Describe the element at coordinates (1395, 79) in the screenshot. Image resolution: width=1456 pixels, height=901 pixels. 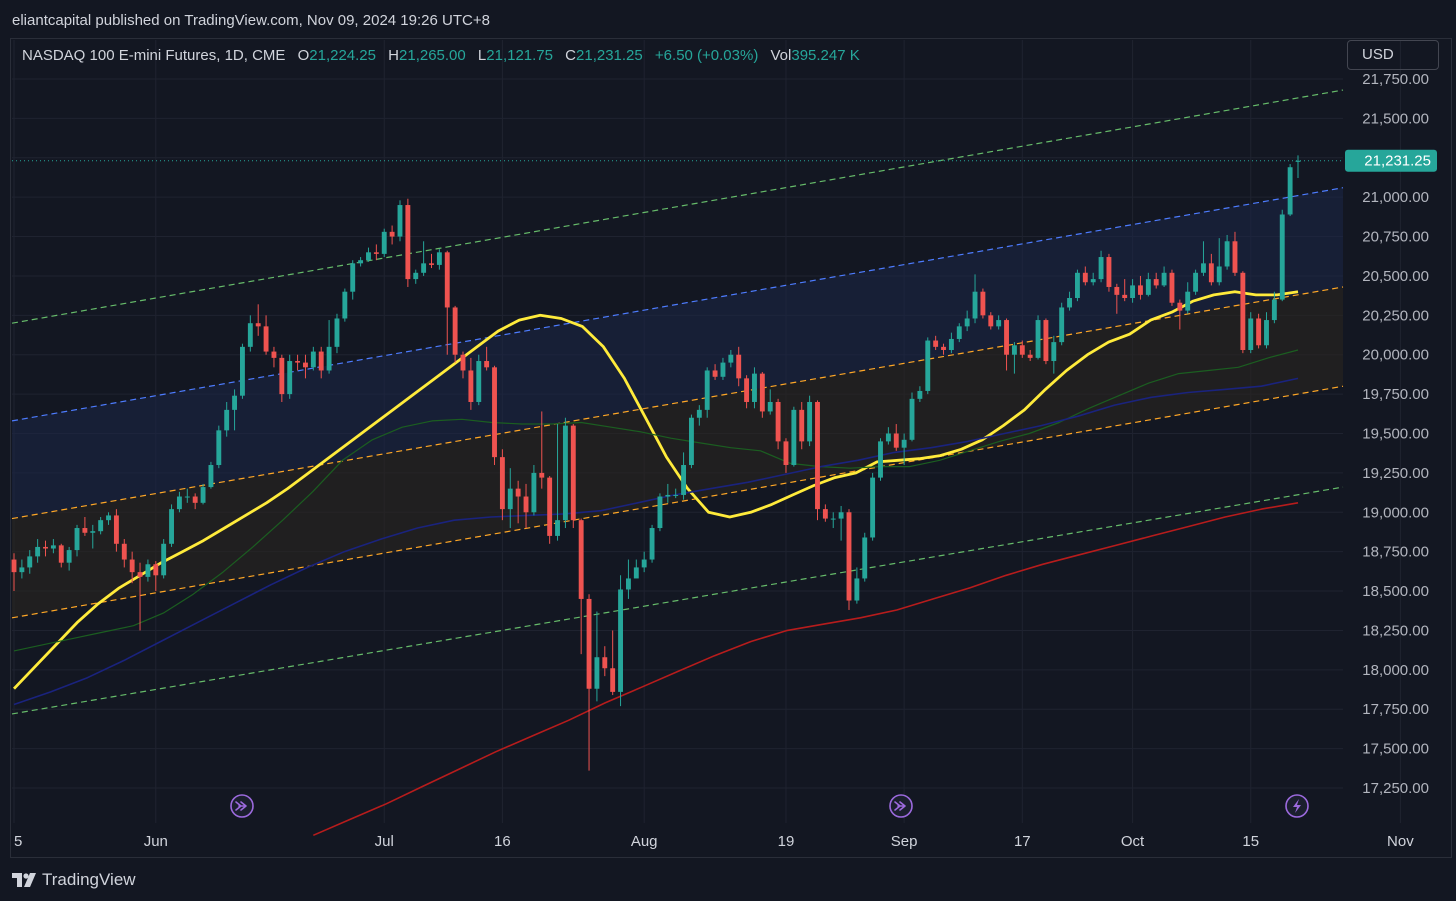
I see `price-tick-label: 21,750.00` at that location.